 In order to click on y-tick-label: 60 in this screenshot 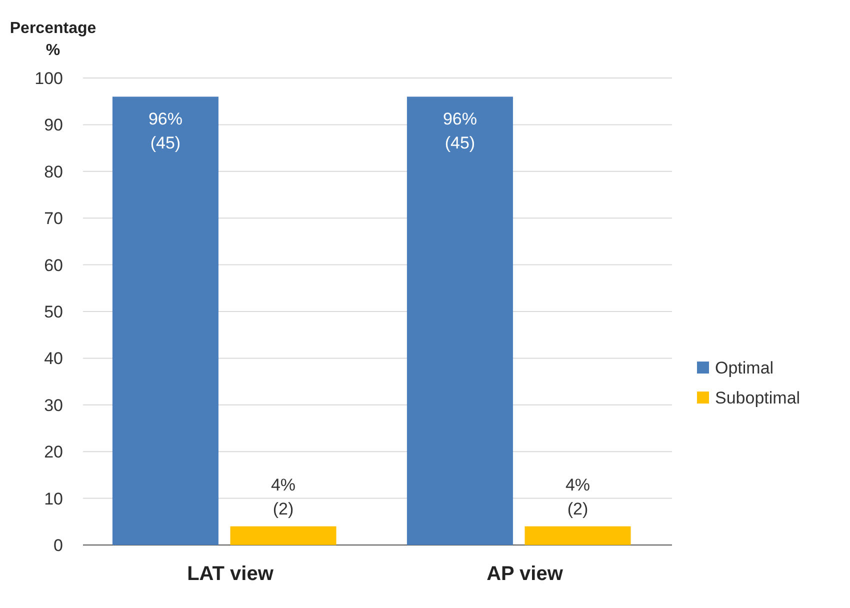, I will do `click(53, 265)`.